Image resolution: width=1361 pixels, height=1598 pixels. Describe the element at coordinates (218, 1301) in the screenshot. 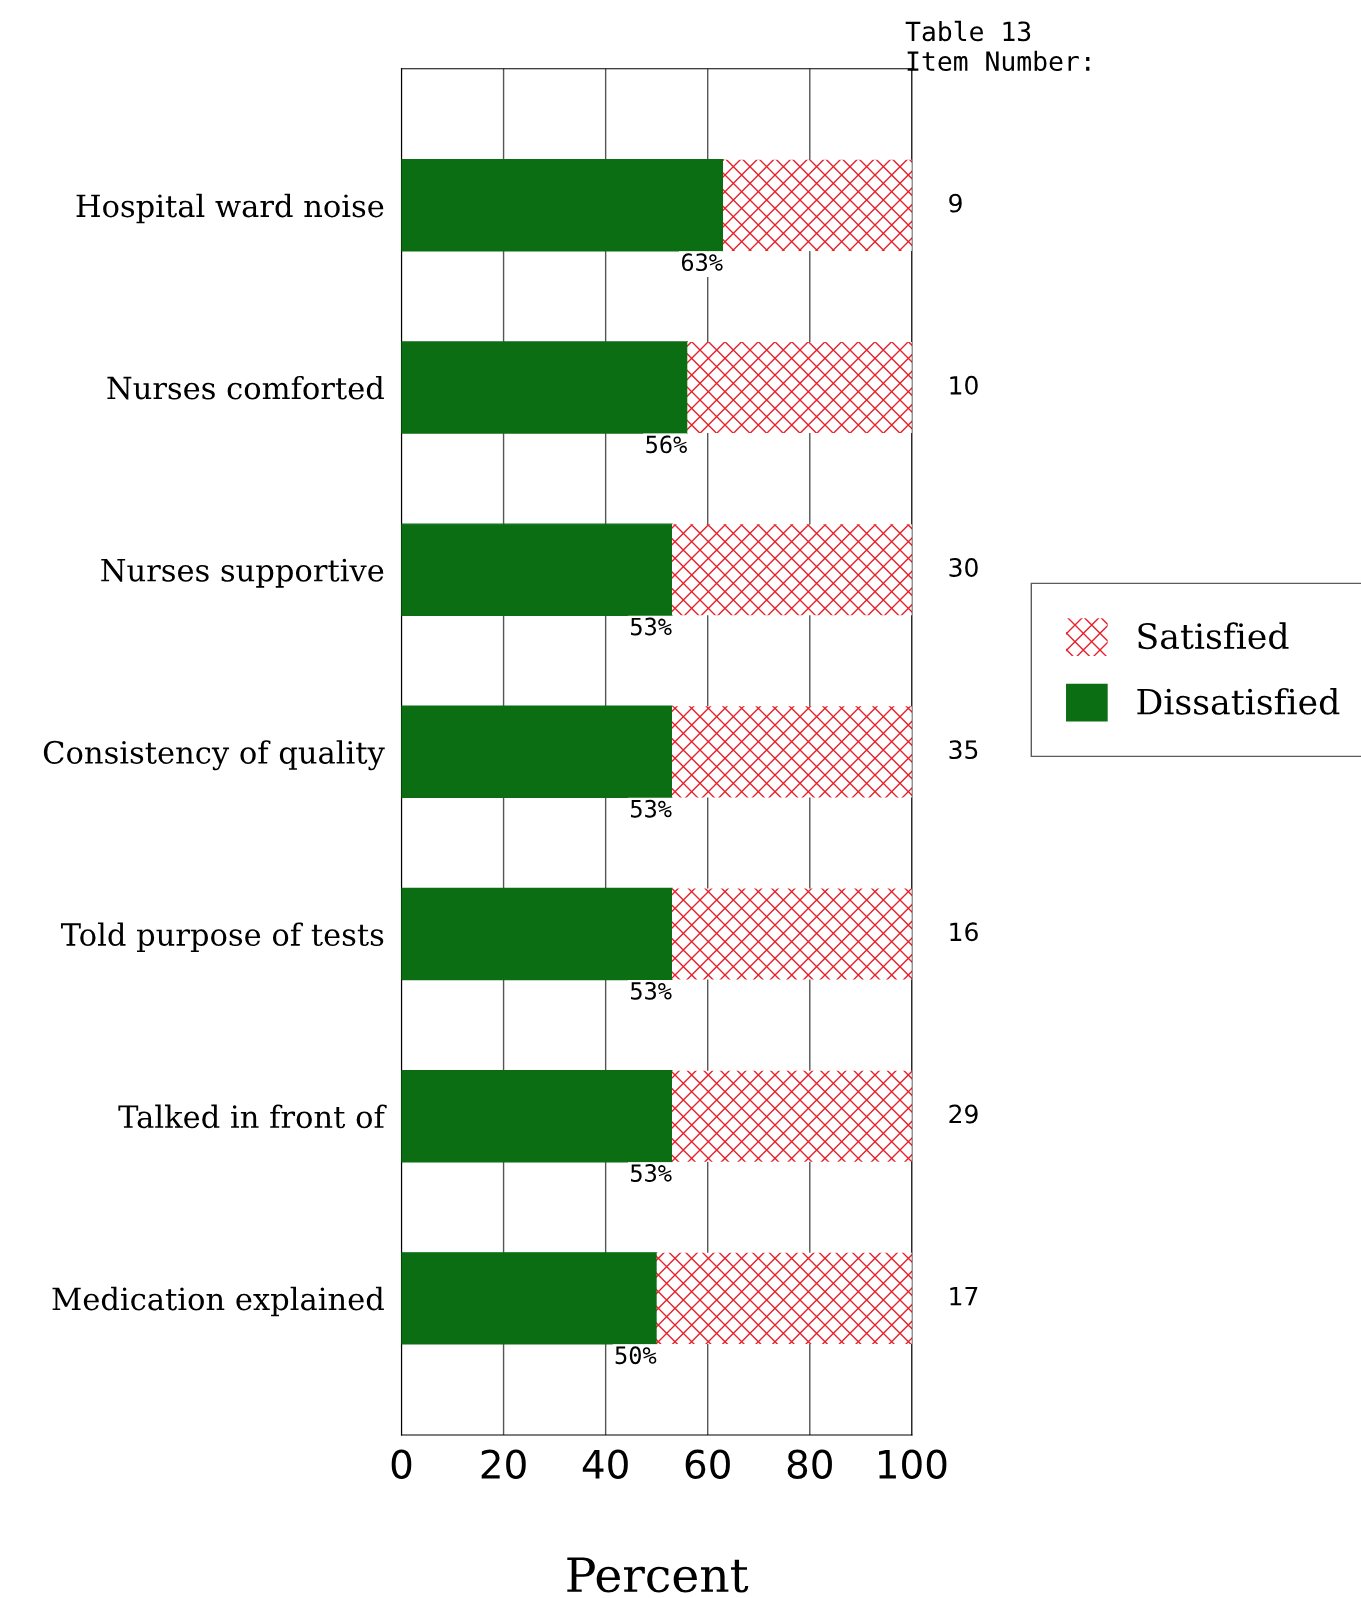

I see `y-tick-label: Medication explained` at that location.